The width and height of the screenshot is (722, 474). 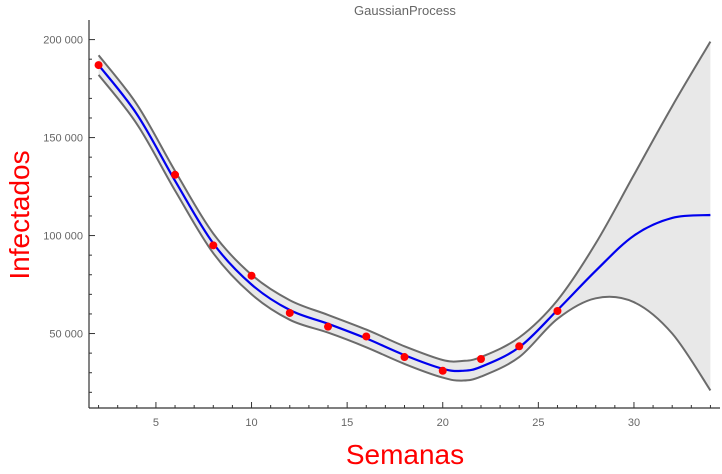 I want to click on x-tick-label: 5, so click(x=156, y=423).